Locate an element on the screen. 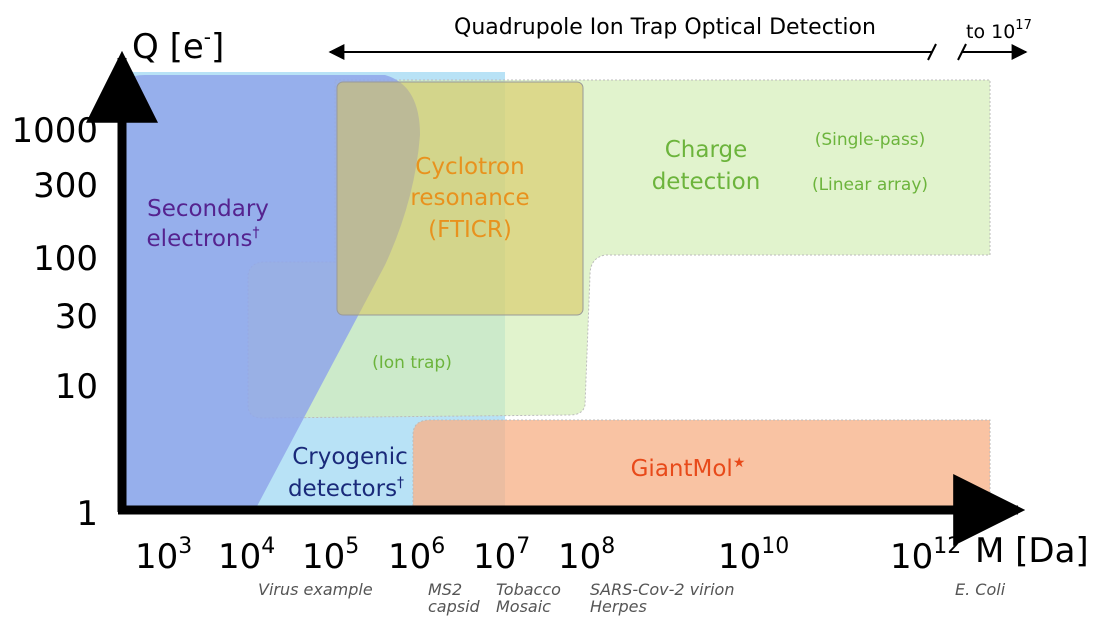 The height and width of the screenshot is (617, 1094). x-tick: 10⁸ is located at coordinates (586, 555).